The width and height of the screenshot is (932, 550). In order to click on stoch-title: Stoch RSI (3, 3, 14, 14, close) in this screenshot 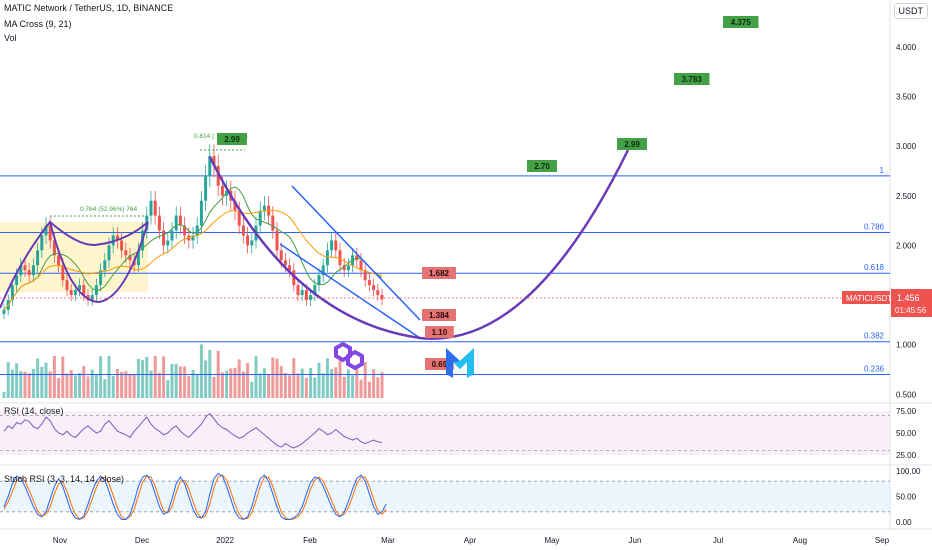, I will do `click(64, 479)`.